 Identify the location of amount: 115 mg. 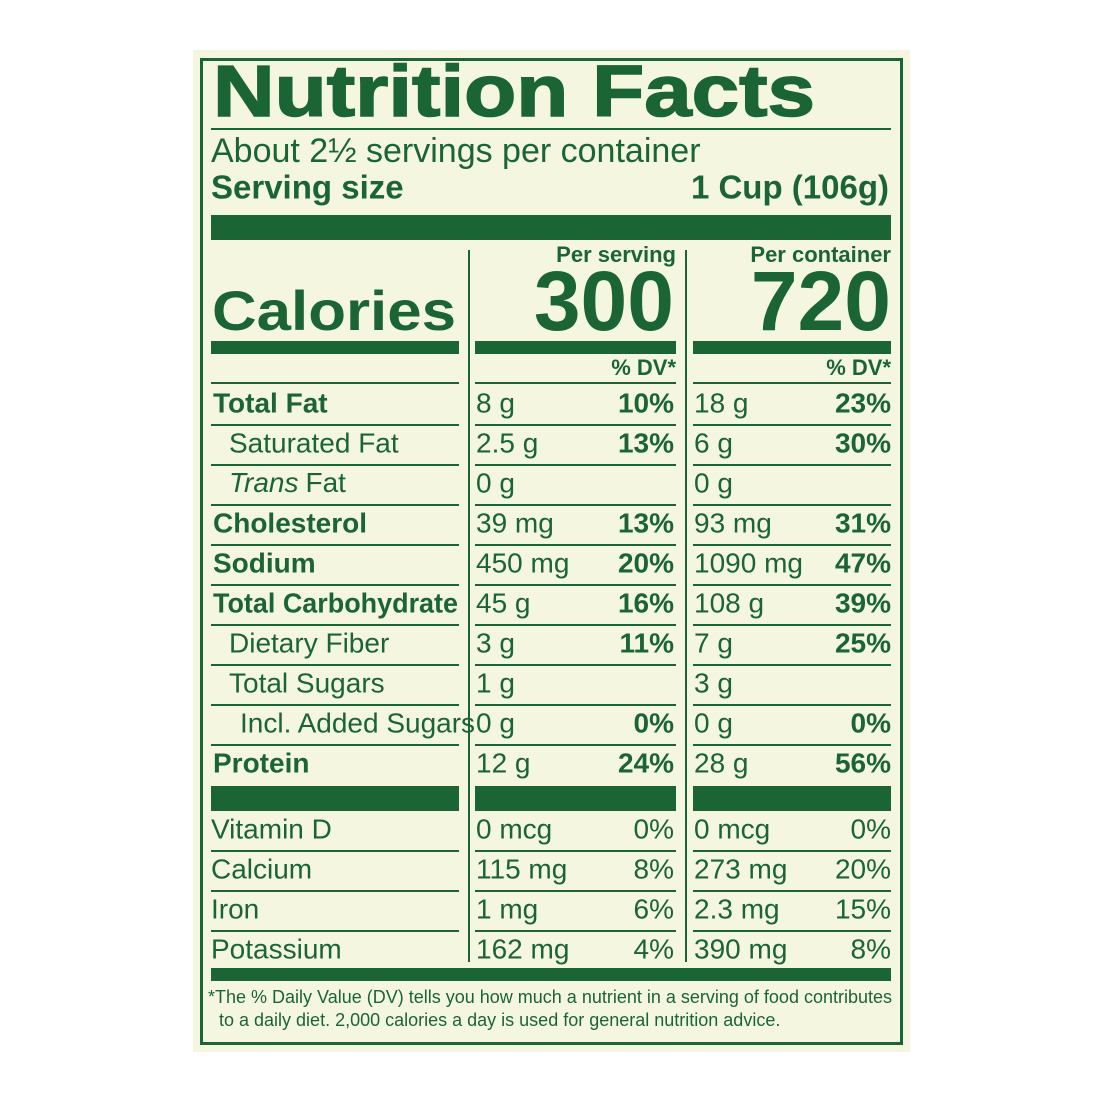
(521, 868).